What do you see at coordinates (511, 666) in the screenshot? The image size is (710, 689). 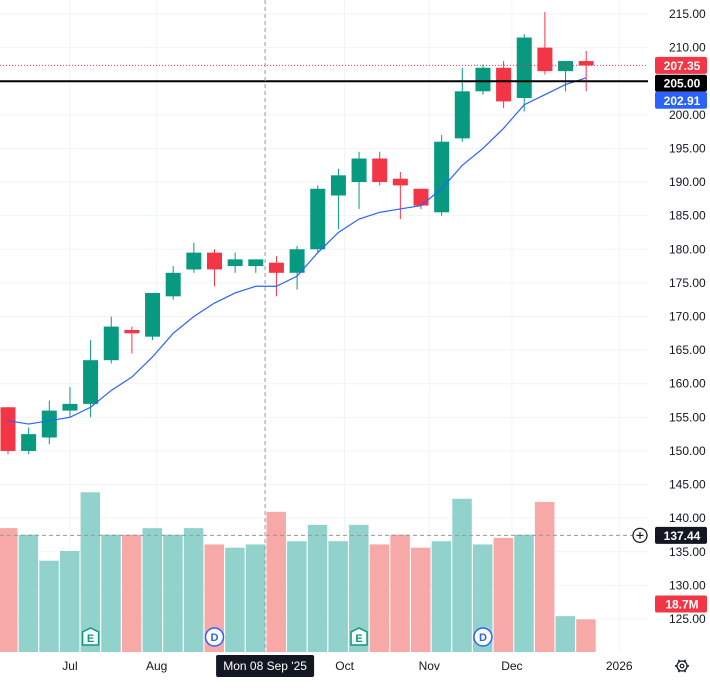 I see `time-tick-label: Dec` at bounding box center [511, 666].